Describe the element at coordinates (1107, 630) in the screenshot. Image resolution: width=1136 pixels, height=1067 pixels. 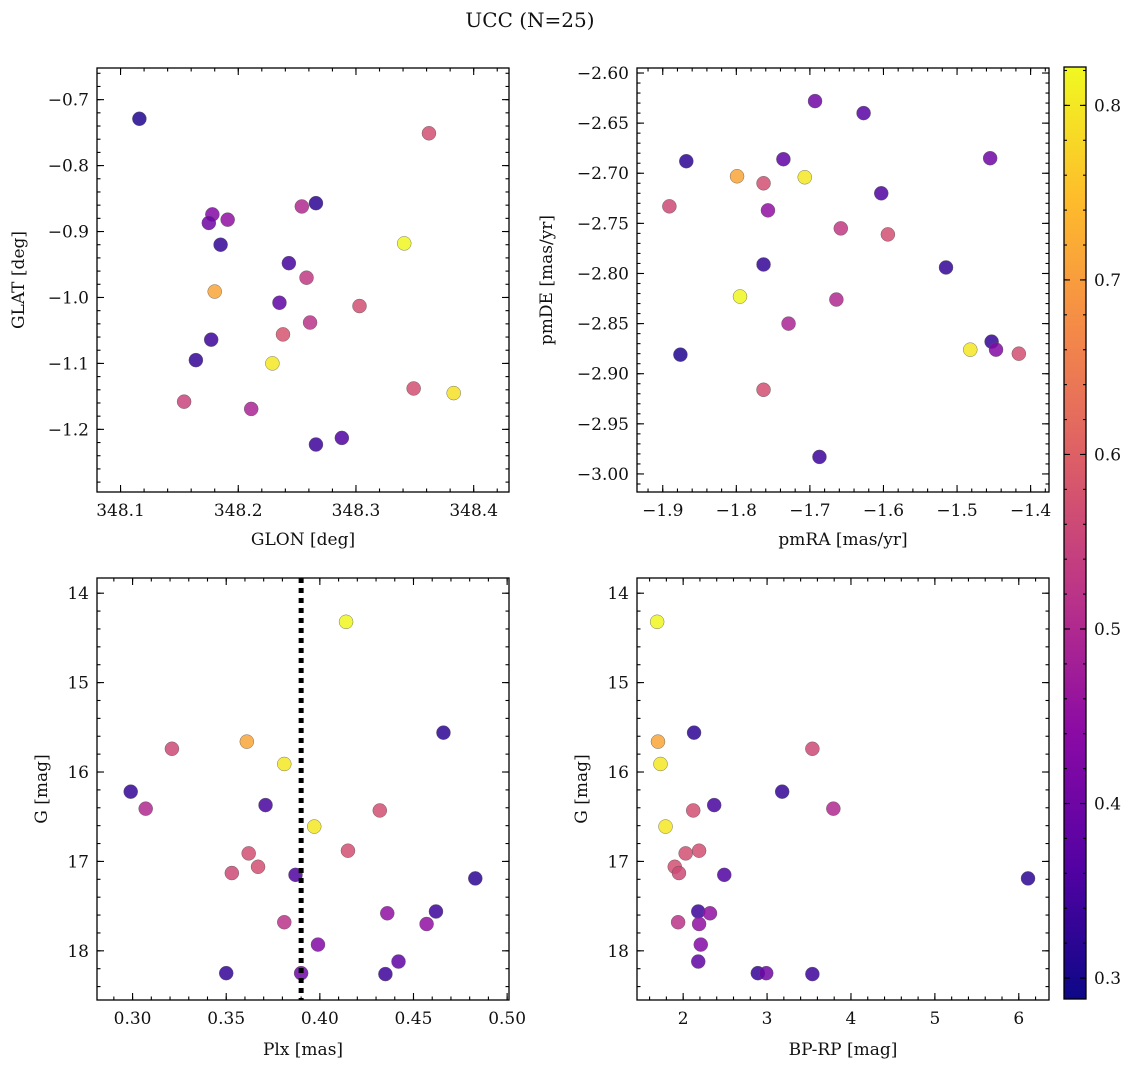
I see `colorbar-tick-label: 0.5` at that location.